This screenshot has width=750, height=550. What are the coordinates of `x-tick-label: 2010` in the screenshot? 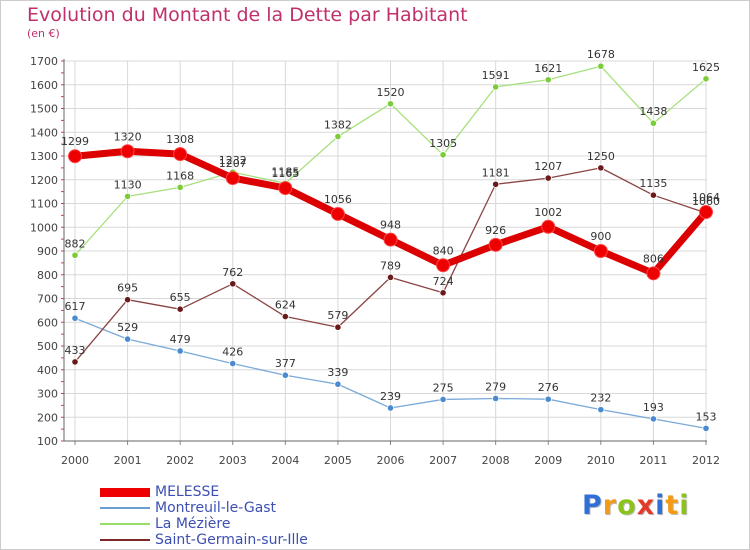 It's located at (601, 460).